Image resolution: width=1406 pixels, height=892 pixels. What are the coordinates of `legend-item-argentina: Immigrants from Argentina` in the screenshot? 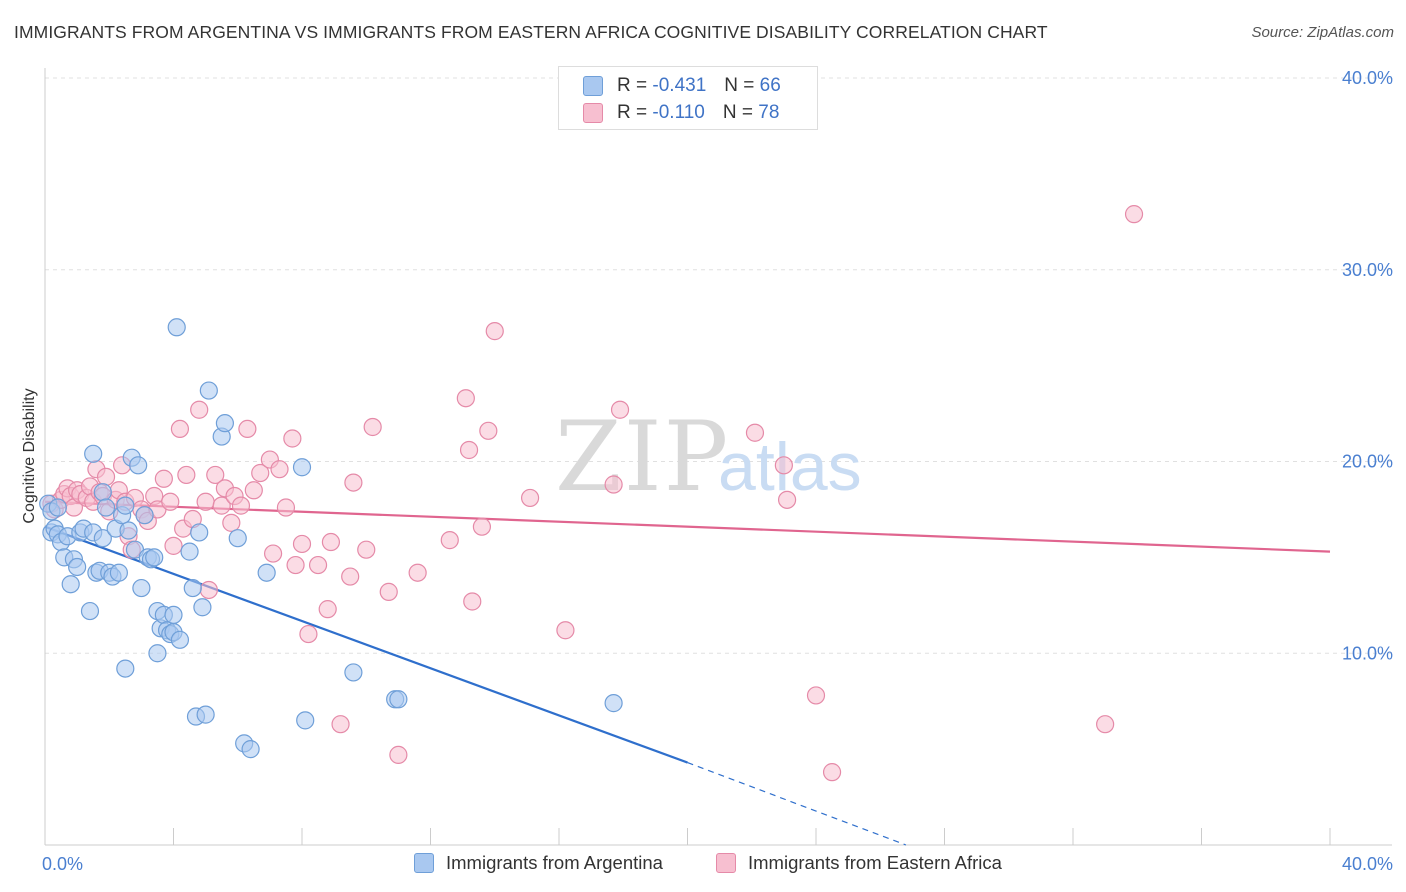 It's located at (538, 863).